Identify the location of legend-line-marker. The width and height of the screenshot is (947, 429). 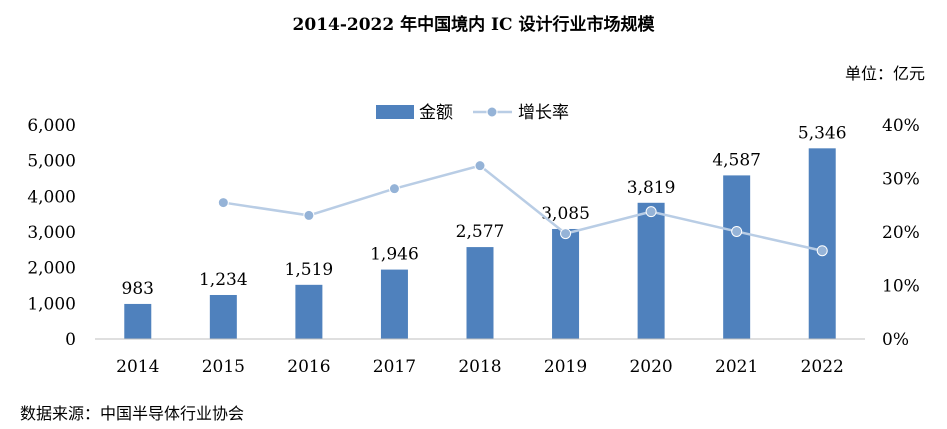
(492, 112).